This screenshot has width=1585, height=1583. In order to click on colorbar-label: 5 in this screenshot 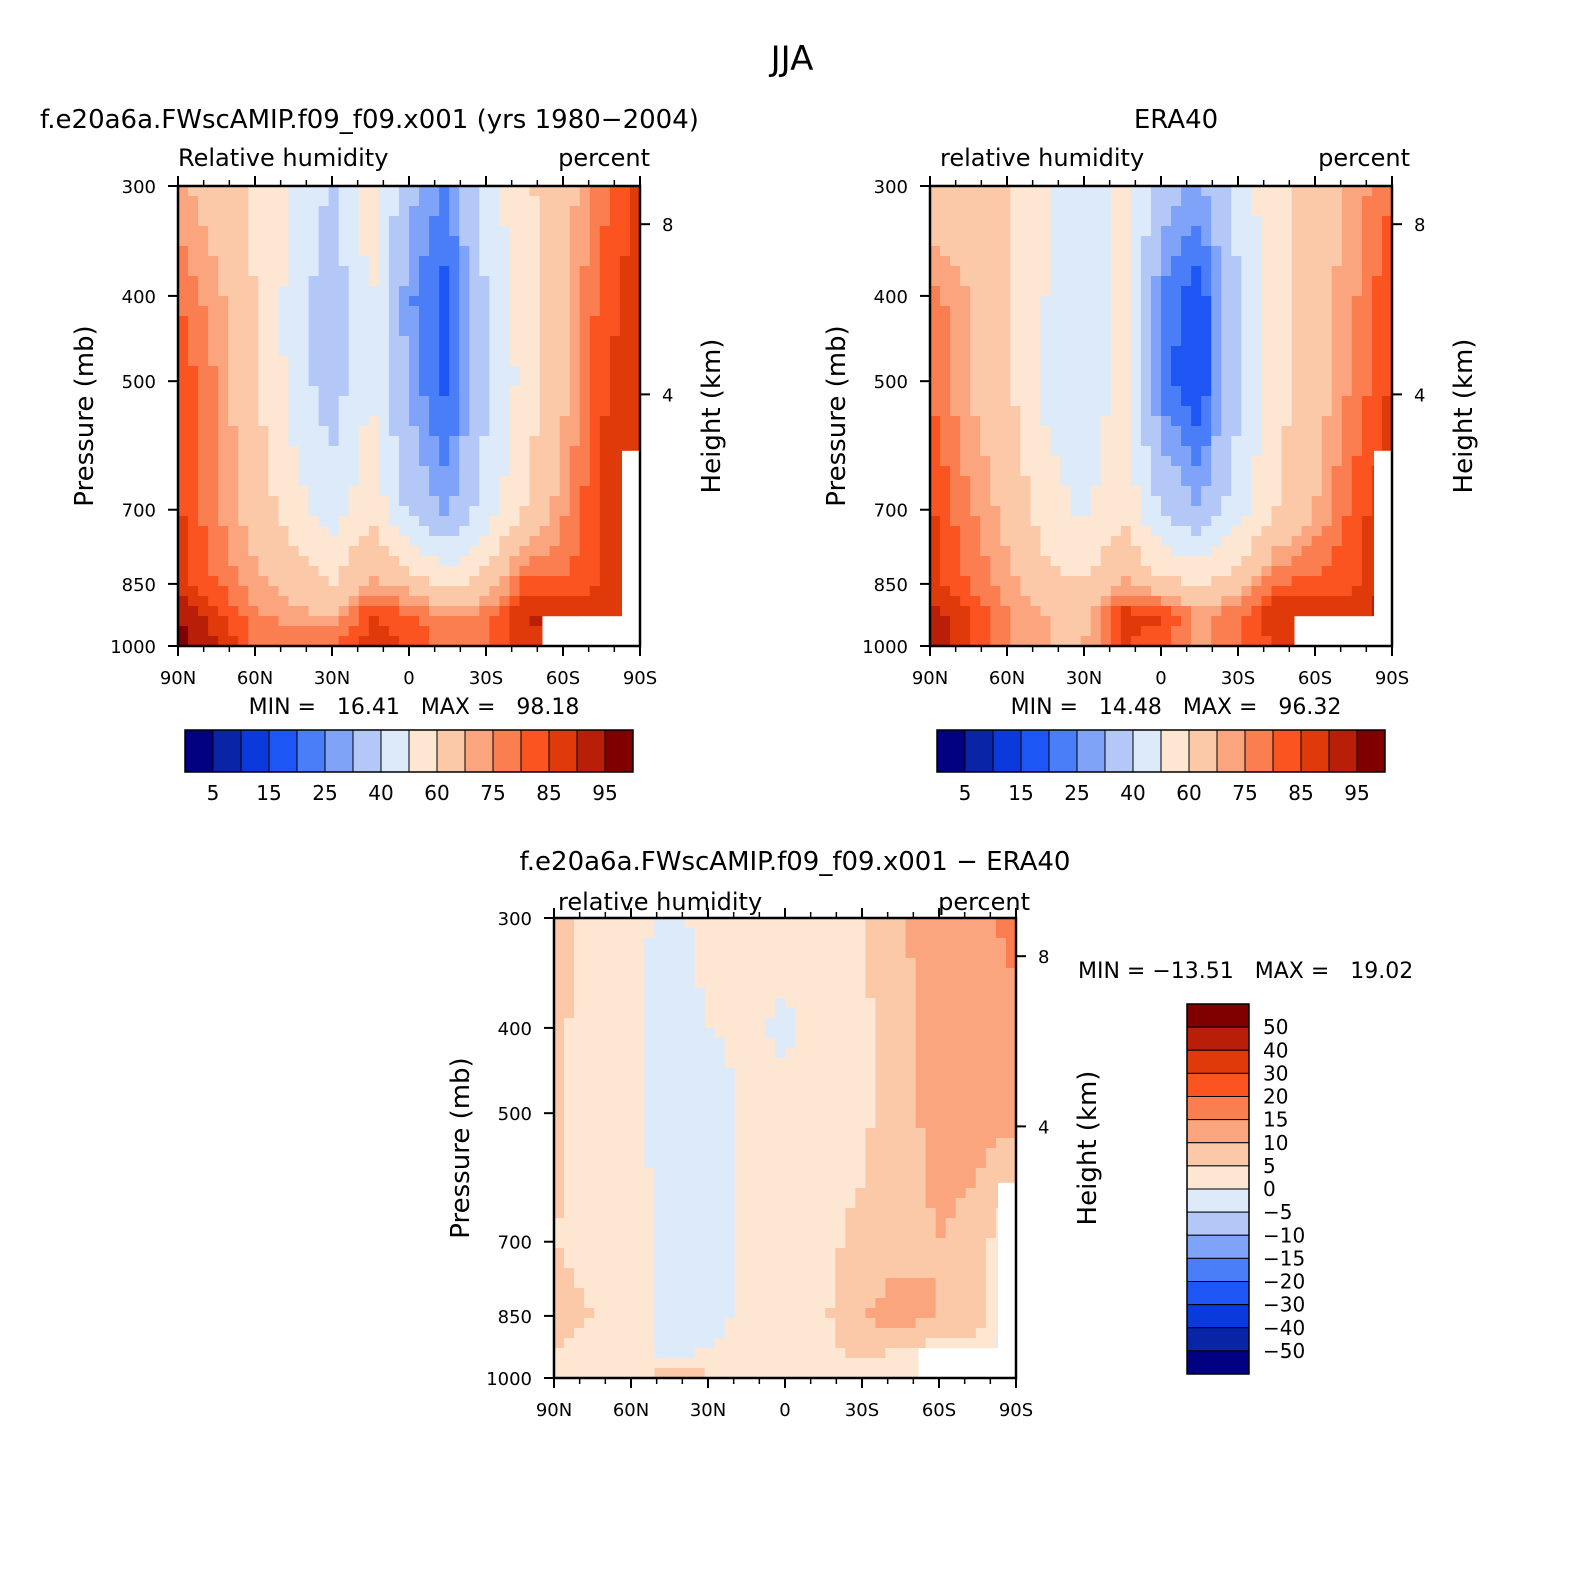, I will do `click(965, 793)`.